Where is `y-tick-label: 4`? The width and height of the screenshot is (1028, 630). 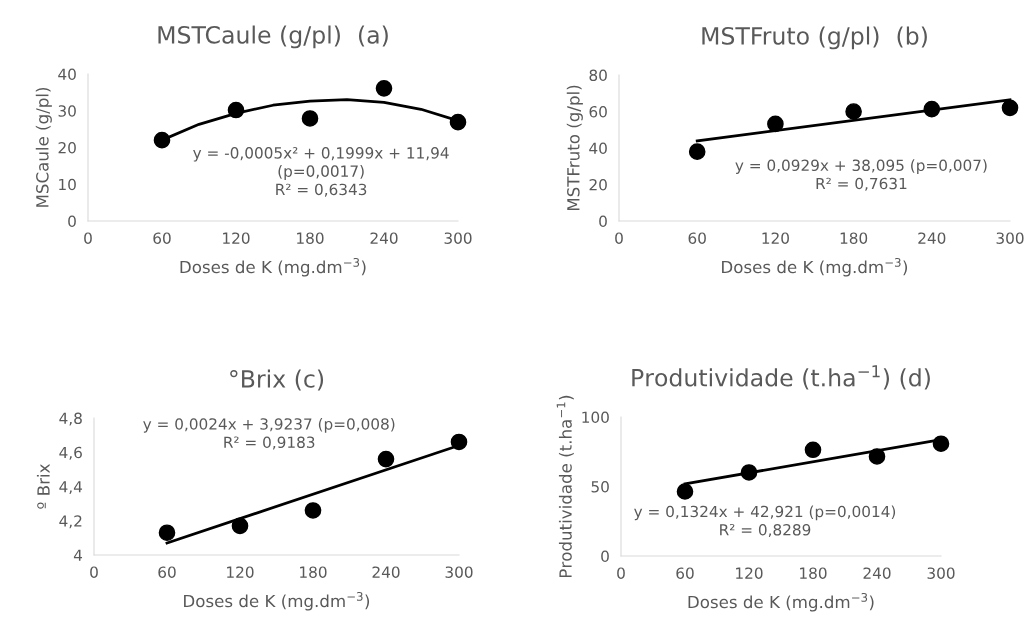
y-tick-label: 4 is located at coordinates (78, 555).